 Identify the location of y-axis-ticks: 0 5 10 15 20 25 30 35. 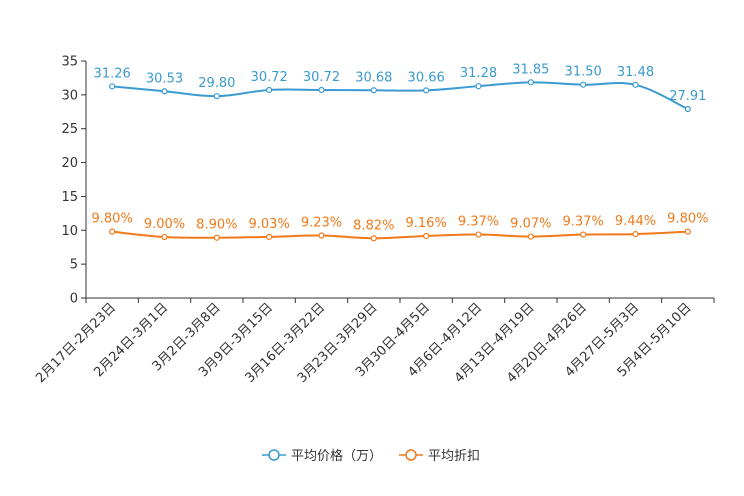
(73, 181).